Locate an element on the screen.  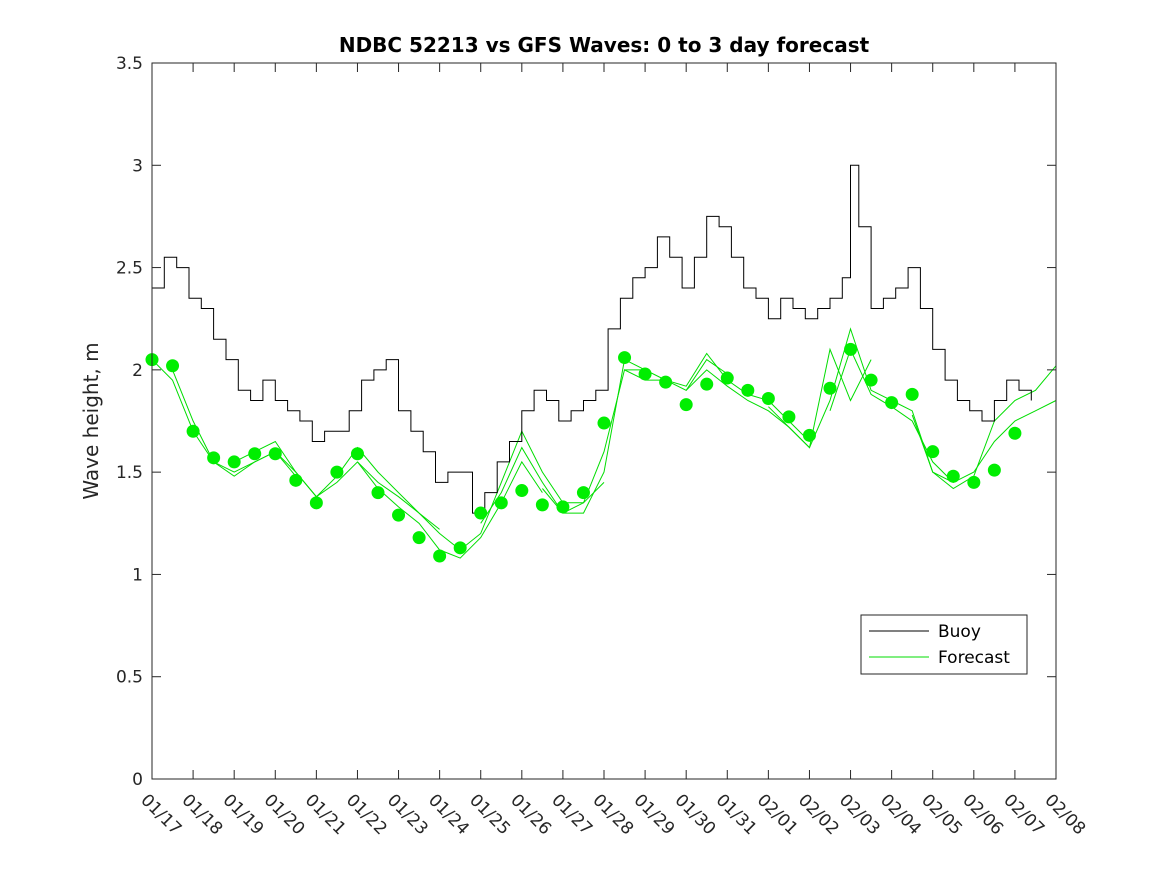
y-tick-label: 0 is located at coordinates (137, 780).